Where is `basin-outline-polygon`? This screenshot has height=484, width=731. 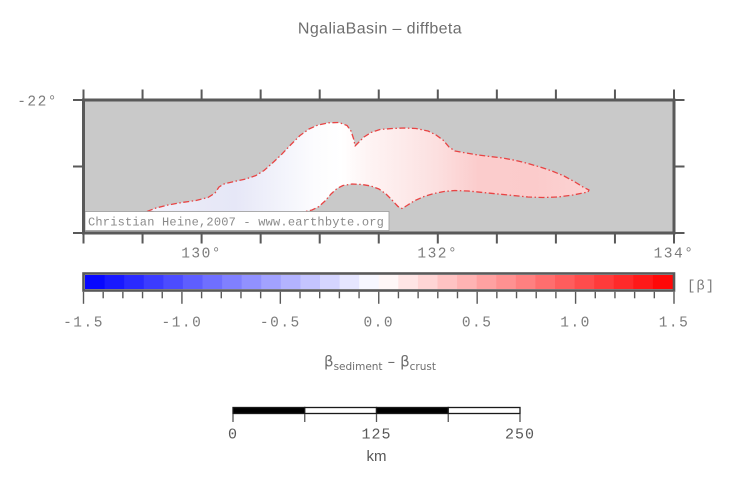 basin-outline-polygon is located at coordinates (368, 168).